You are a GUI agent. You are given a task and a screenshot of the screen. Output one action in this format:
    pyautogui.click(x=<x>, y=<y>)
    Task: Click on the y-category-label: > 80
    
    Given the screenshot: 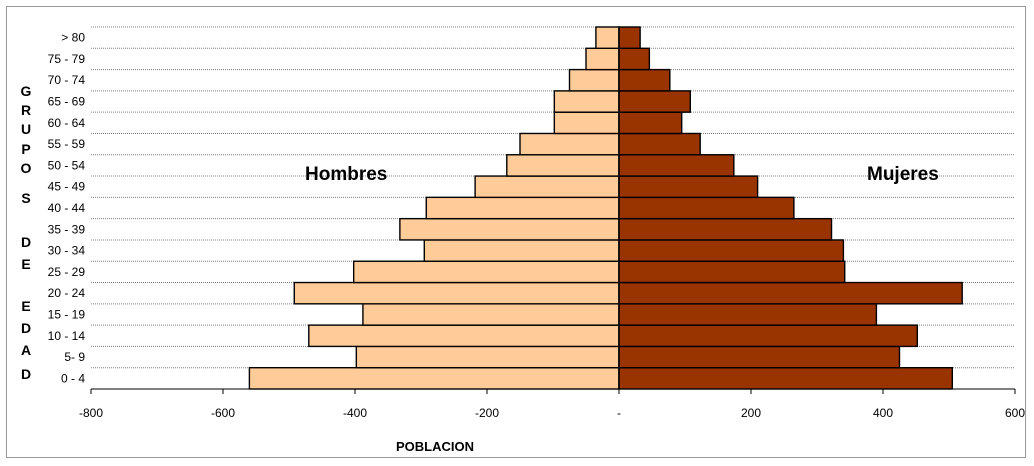 What is the action you would take?
    pyautogui.click(x=73, y=38)
    